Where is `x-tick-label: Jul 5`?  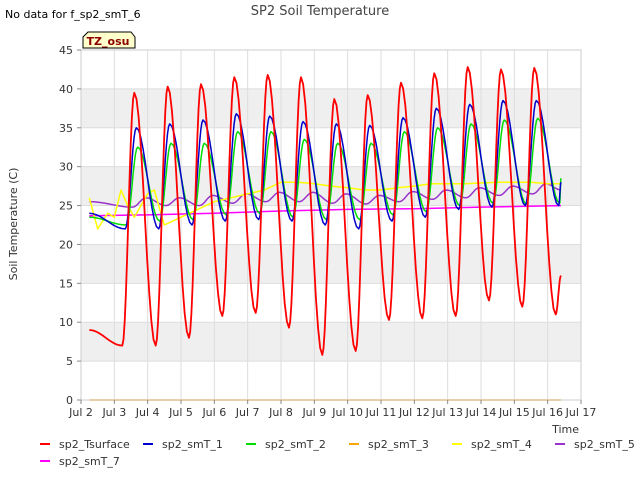 x-tick-label: Jul 5 is located at coordinates (180, 412).